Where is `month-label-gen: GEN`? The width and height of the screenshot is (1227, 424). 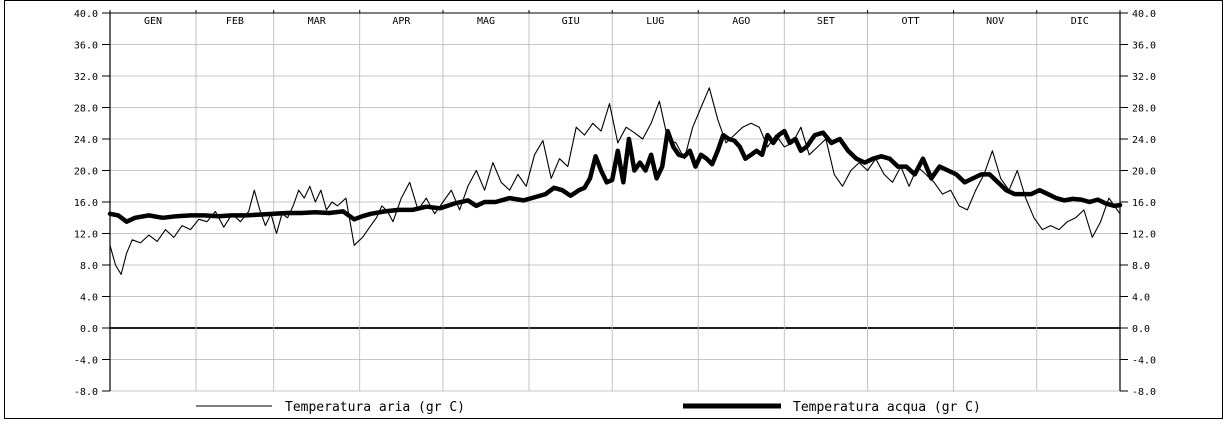 month-label-gen: GEN is located at coordinates (153, 21).